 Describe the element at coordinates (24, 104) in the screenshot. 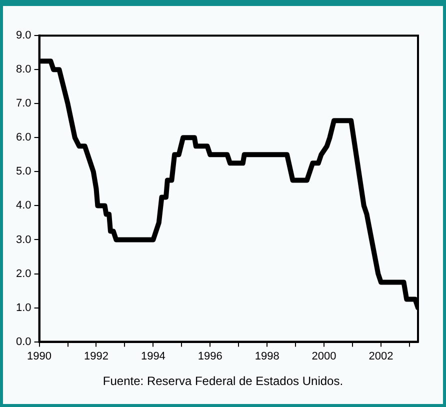

I see `y-tick-label: 7.0` at that location.